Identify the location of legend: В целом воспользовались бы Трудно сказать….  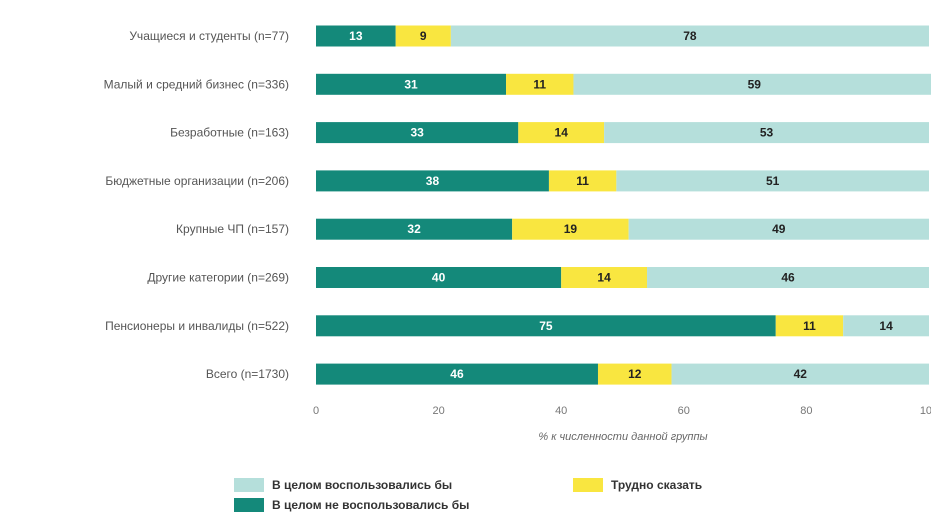
(468, 495).